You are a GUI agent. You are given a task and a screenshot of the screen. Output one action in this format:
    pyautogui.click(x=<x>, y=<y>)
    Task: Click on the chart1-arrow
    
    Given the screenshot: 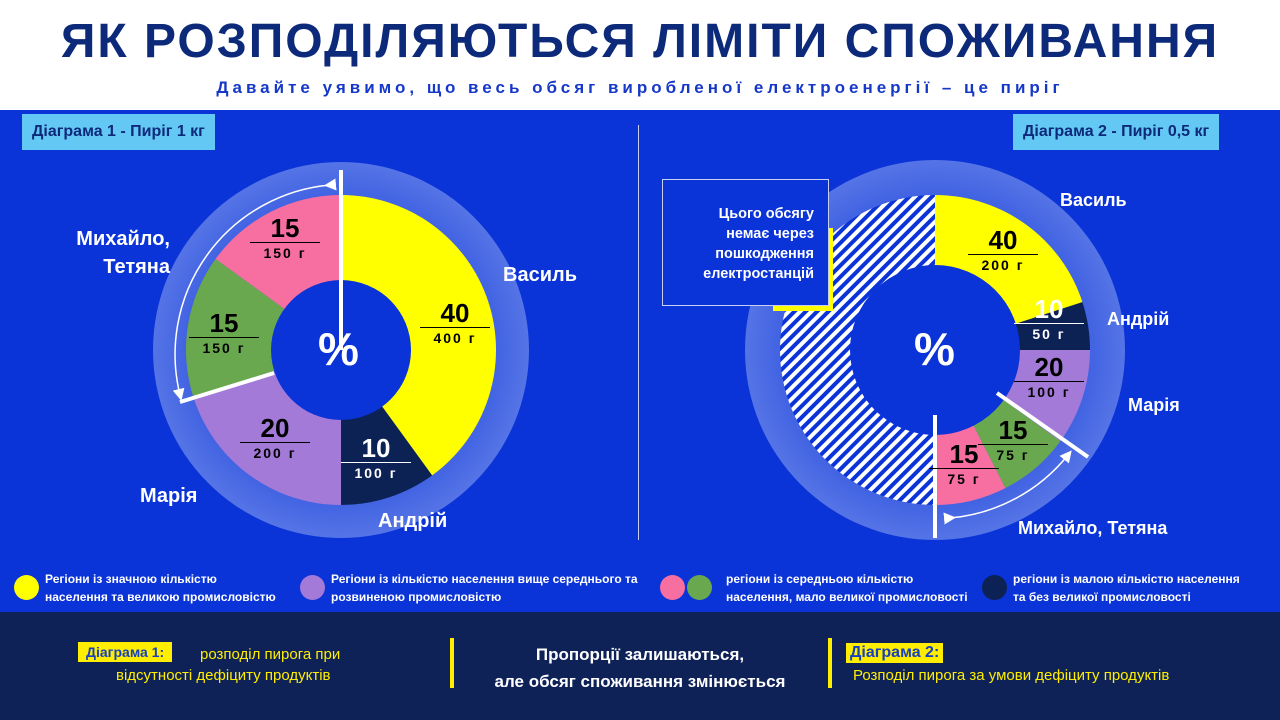 What is the action you would take?
    pyautogui.click(x=254, y=289)
    